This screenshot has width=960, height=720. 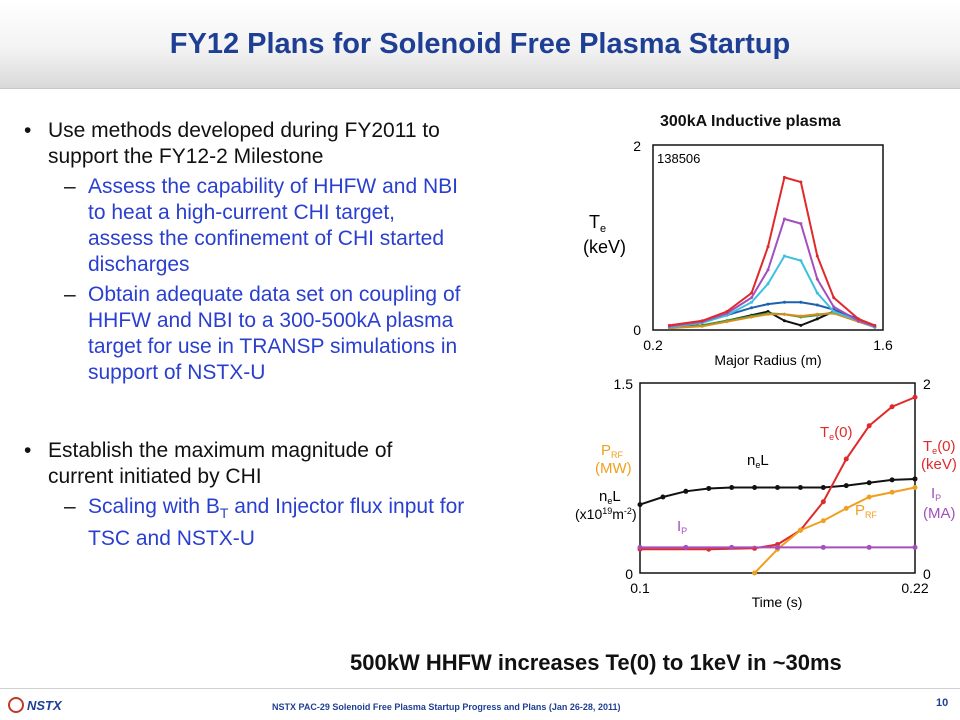 I want to click on prf-label: PRF, so click(x=612, y=451).